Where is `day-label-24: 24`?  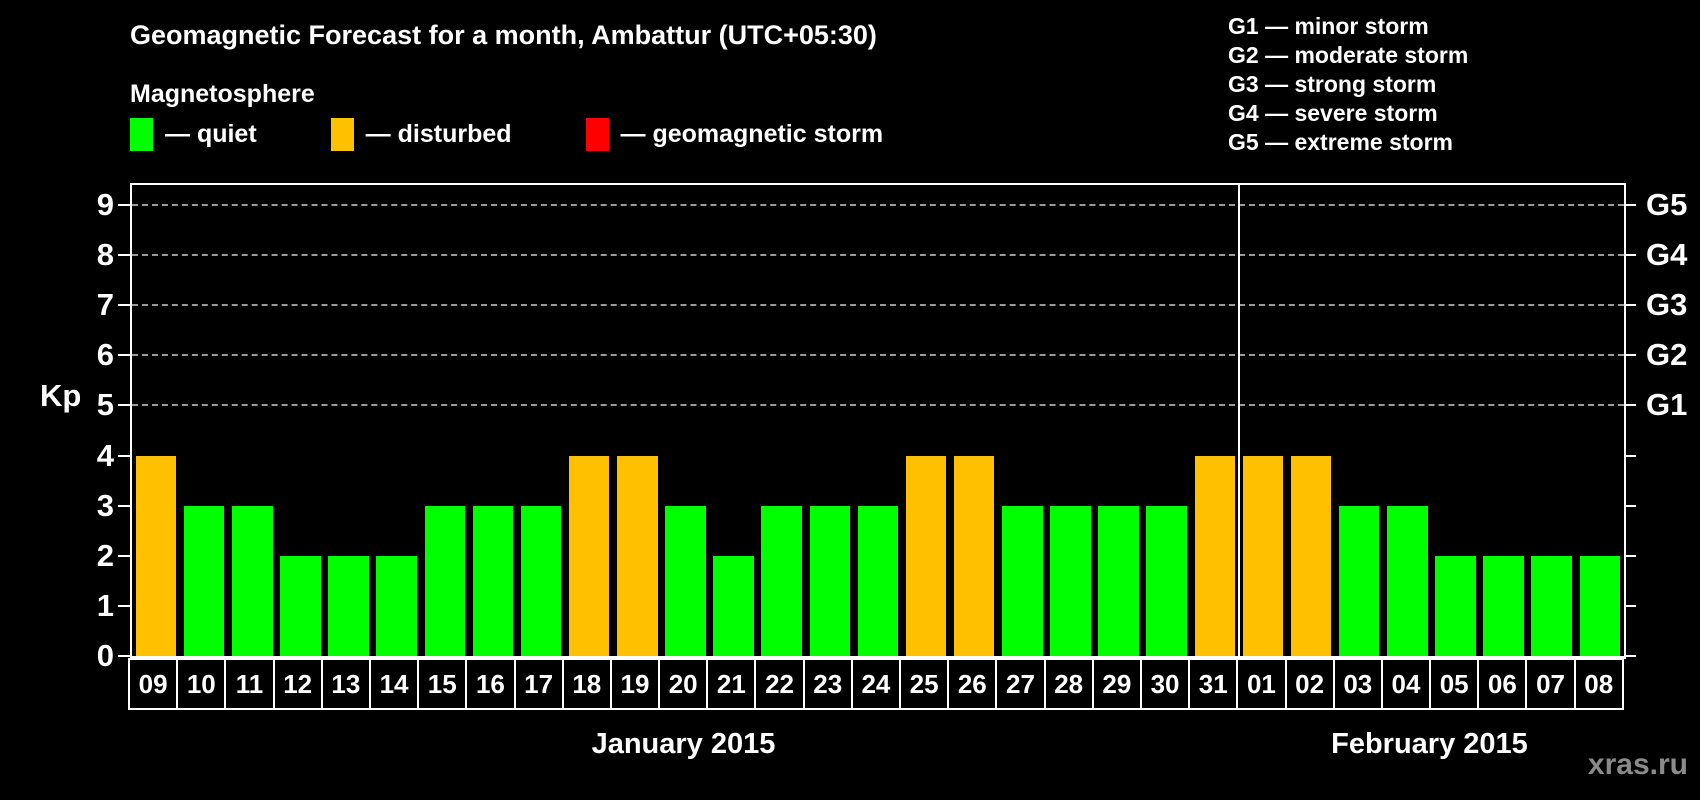 day-label-24: 24 is located at coordinates (875, 684).